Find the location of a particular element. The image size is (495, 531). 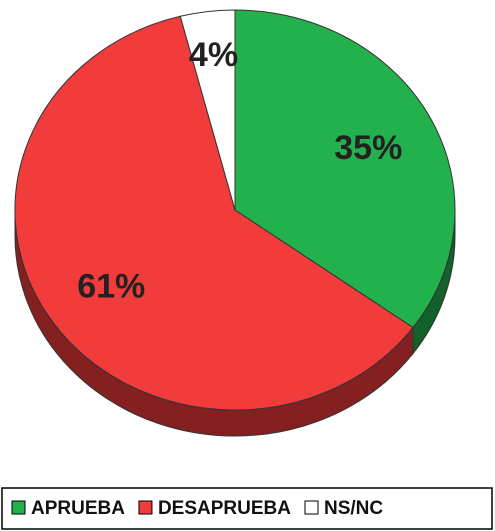

data-label: 35% is located at coordinates (368, 148).